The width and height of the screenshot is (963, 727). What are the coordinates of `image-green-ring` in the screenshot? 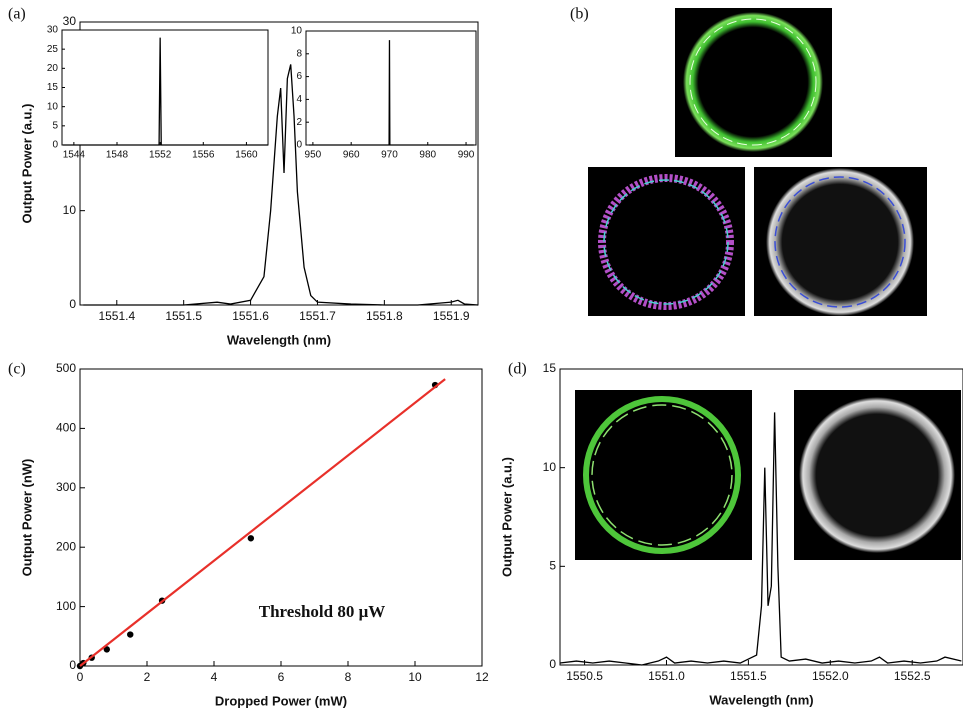 It's located at (663, 475).